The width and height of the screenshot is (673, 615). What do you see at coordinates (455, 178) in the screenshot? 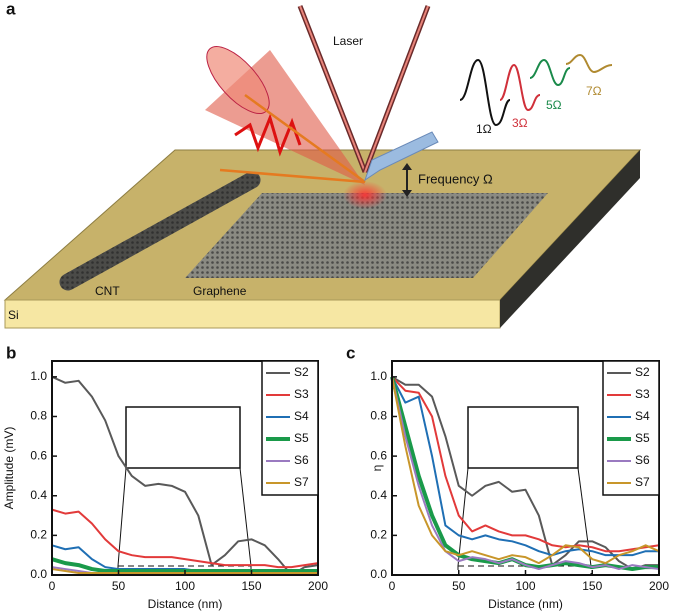
I see `frequency-label: Frequency Ω` at bounding box center [455, 178].